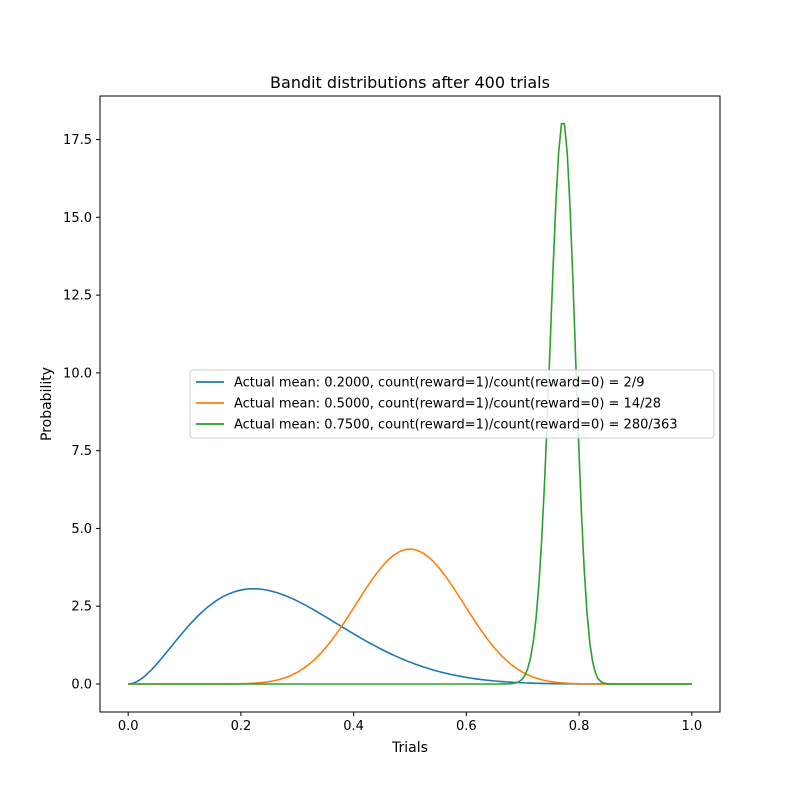 This screenshot has width=800, height=800. I want to click on x-axis: 0.0 0.2 0.4 0.6 0.8 1.0, so click(410, 723).